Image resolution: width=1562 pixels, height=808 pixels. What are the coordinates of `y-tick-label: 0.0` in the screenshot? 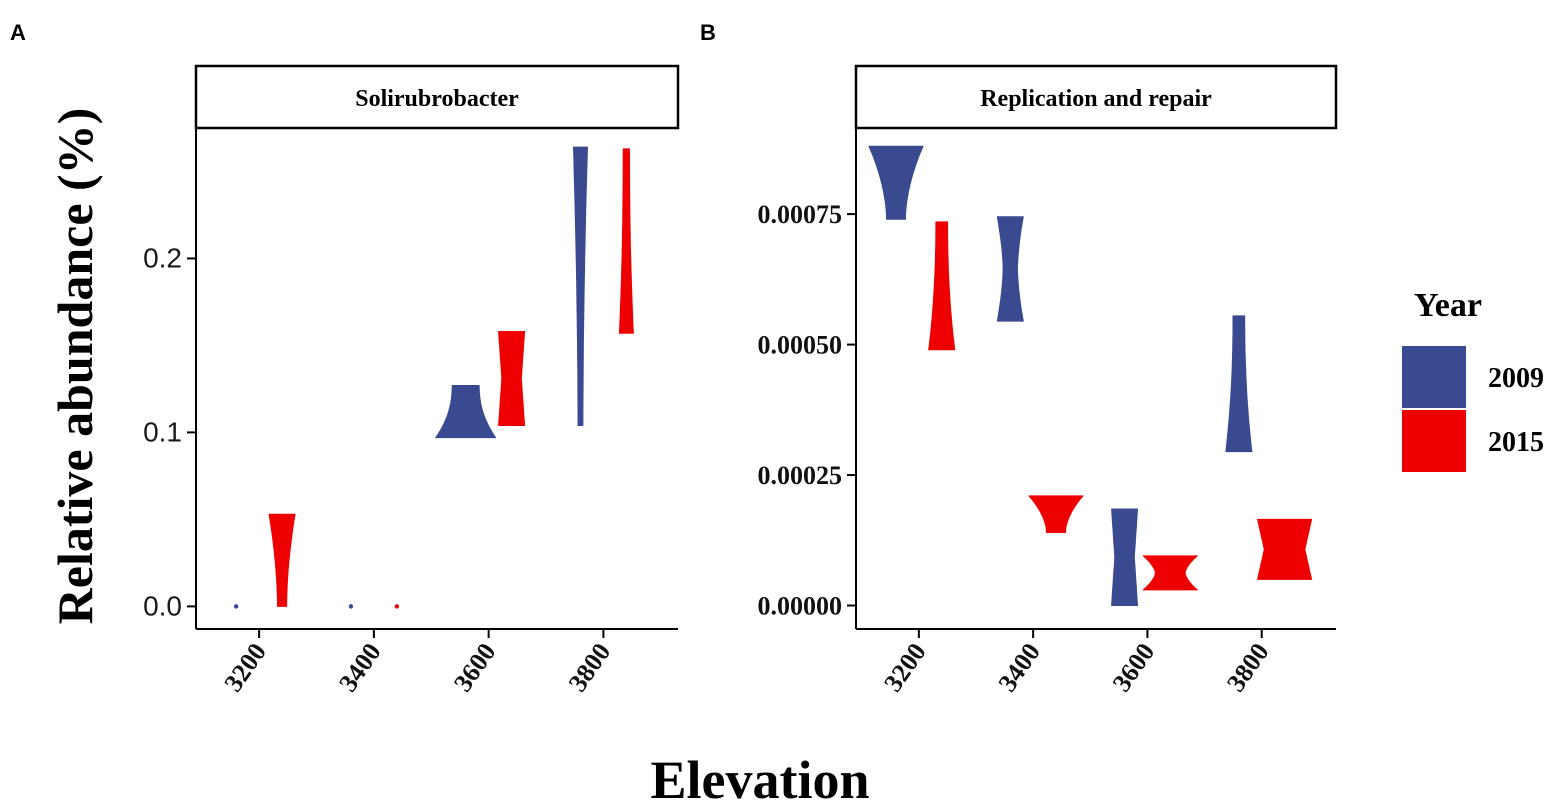 It's located at (162, 605).